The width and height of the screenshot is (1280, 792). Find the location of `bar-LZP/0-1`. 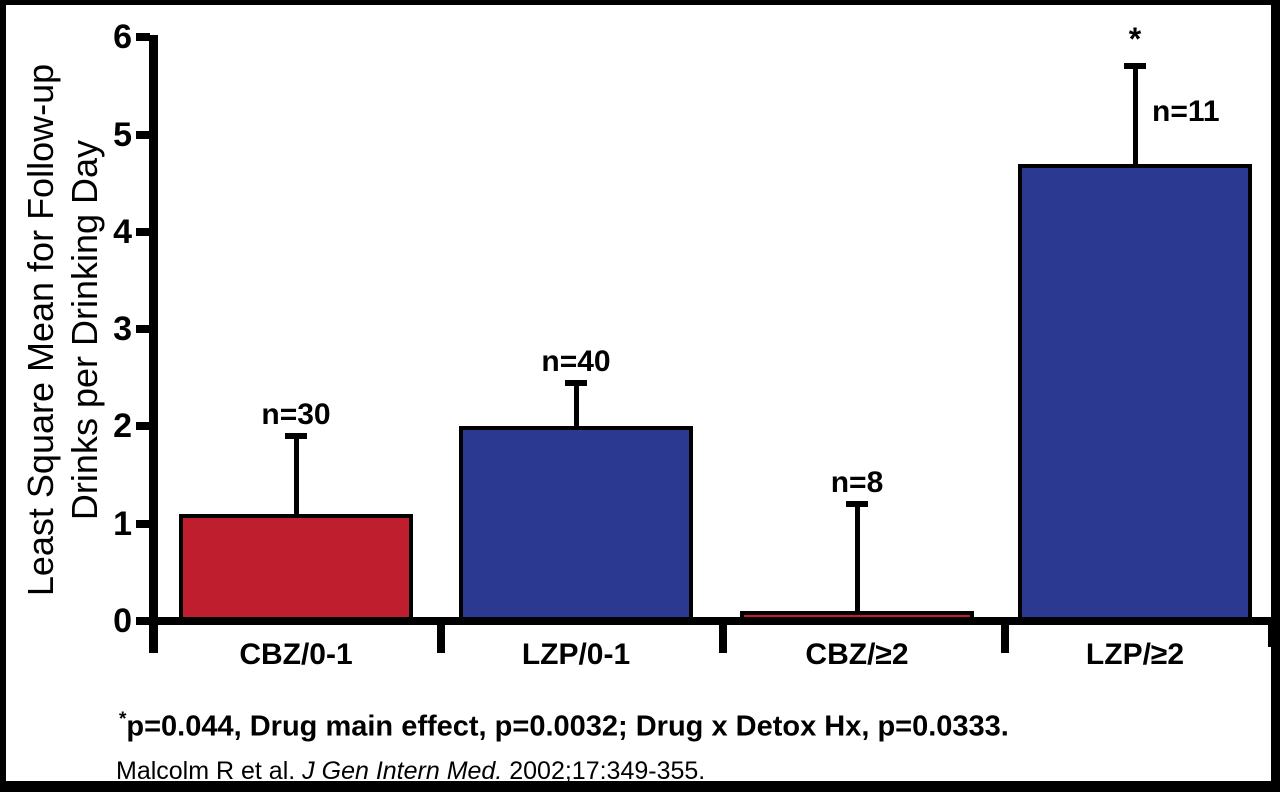

bar-LZP/0-1 is located at coordinates (576, 523).